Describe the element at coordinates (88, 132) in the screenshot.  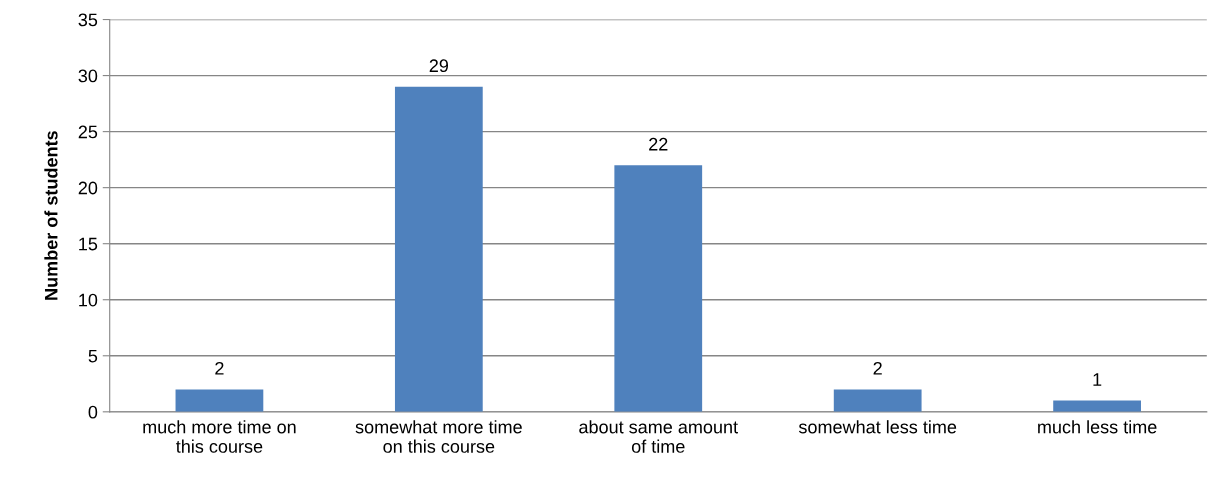
I see `y-tick-label: 25` at that location.